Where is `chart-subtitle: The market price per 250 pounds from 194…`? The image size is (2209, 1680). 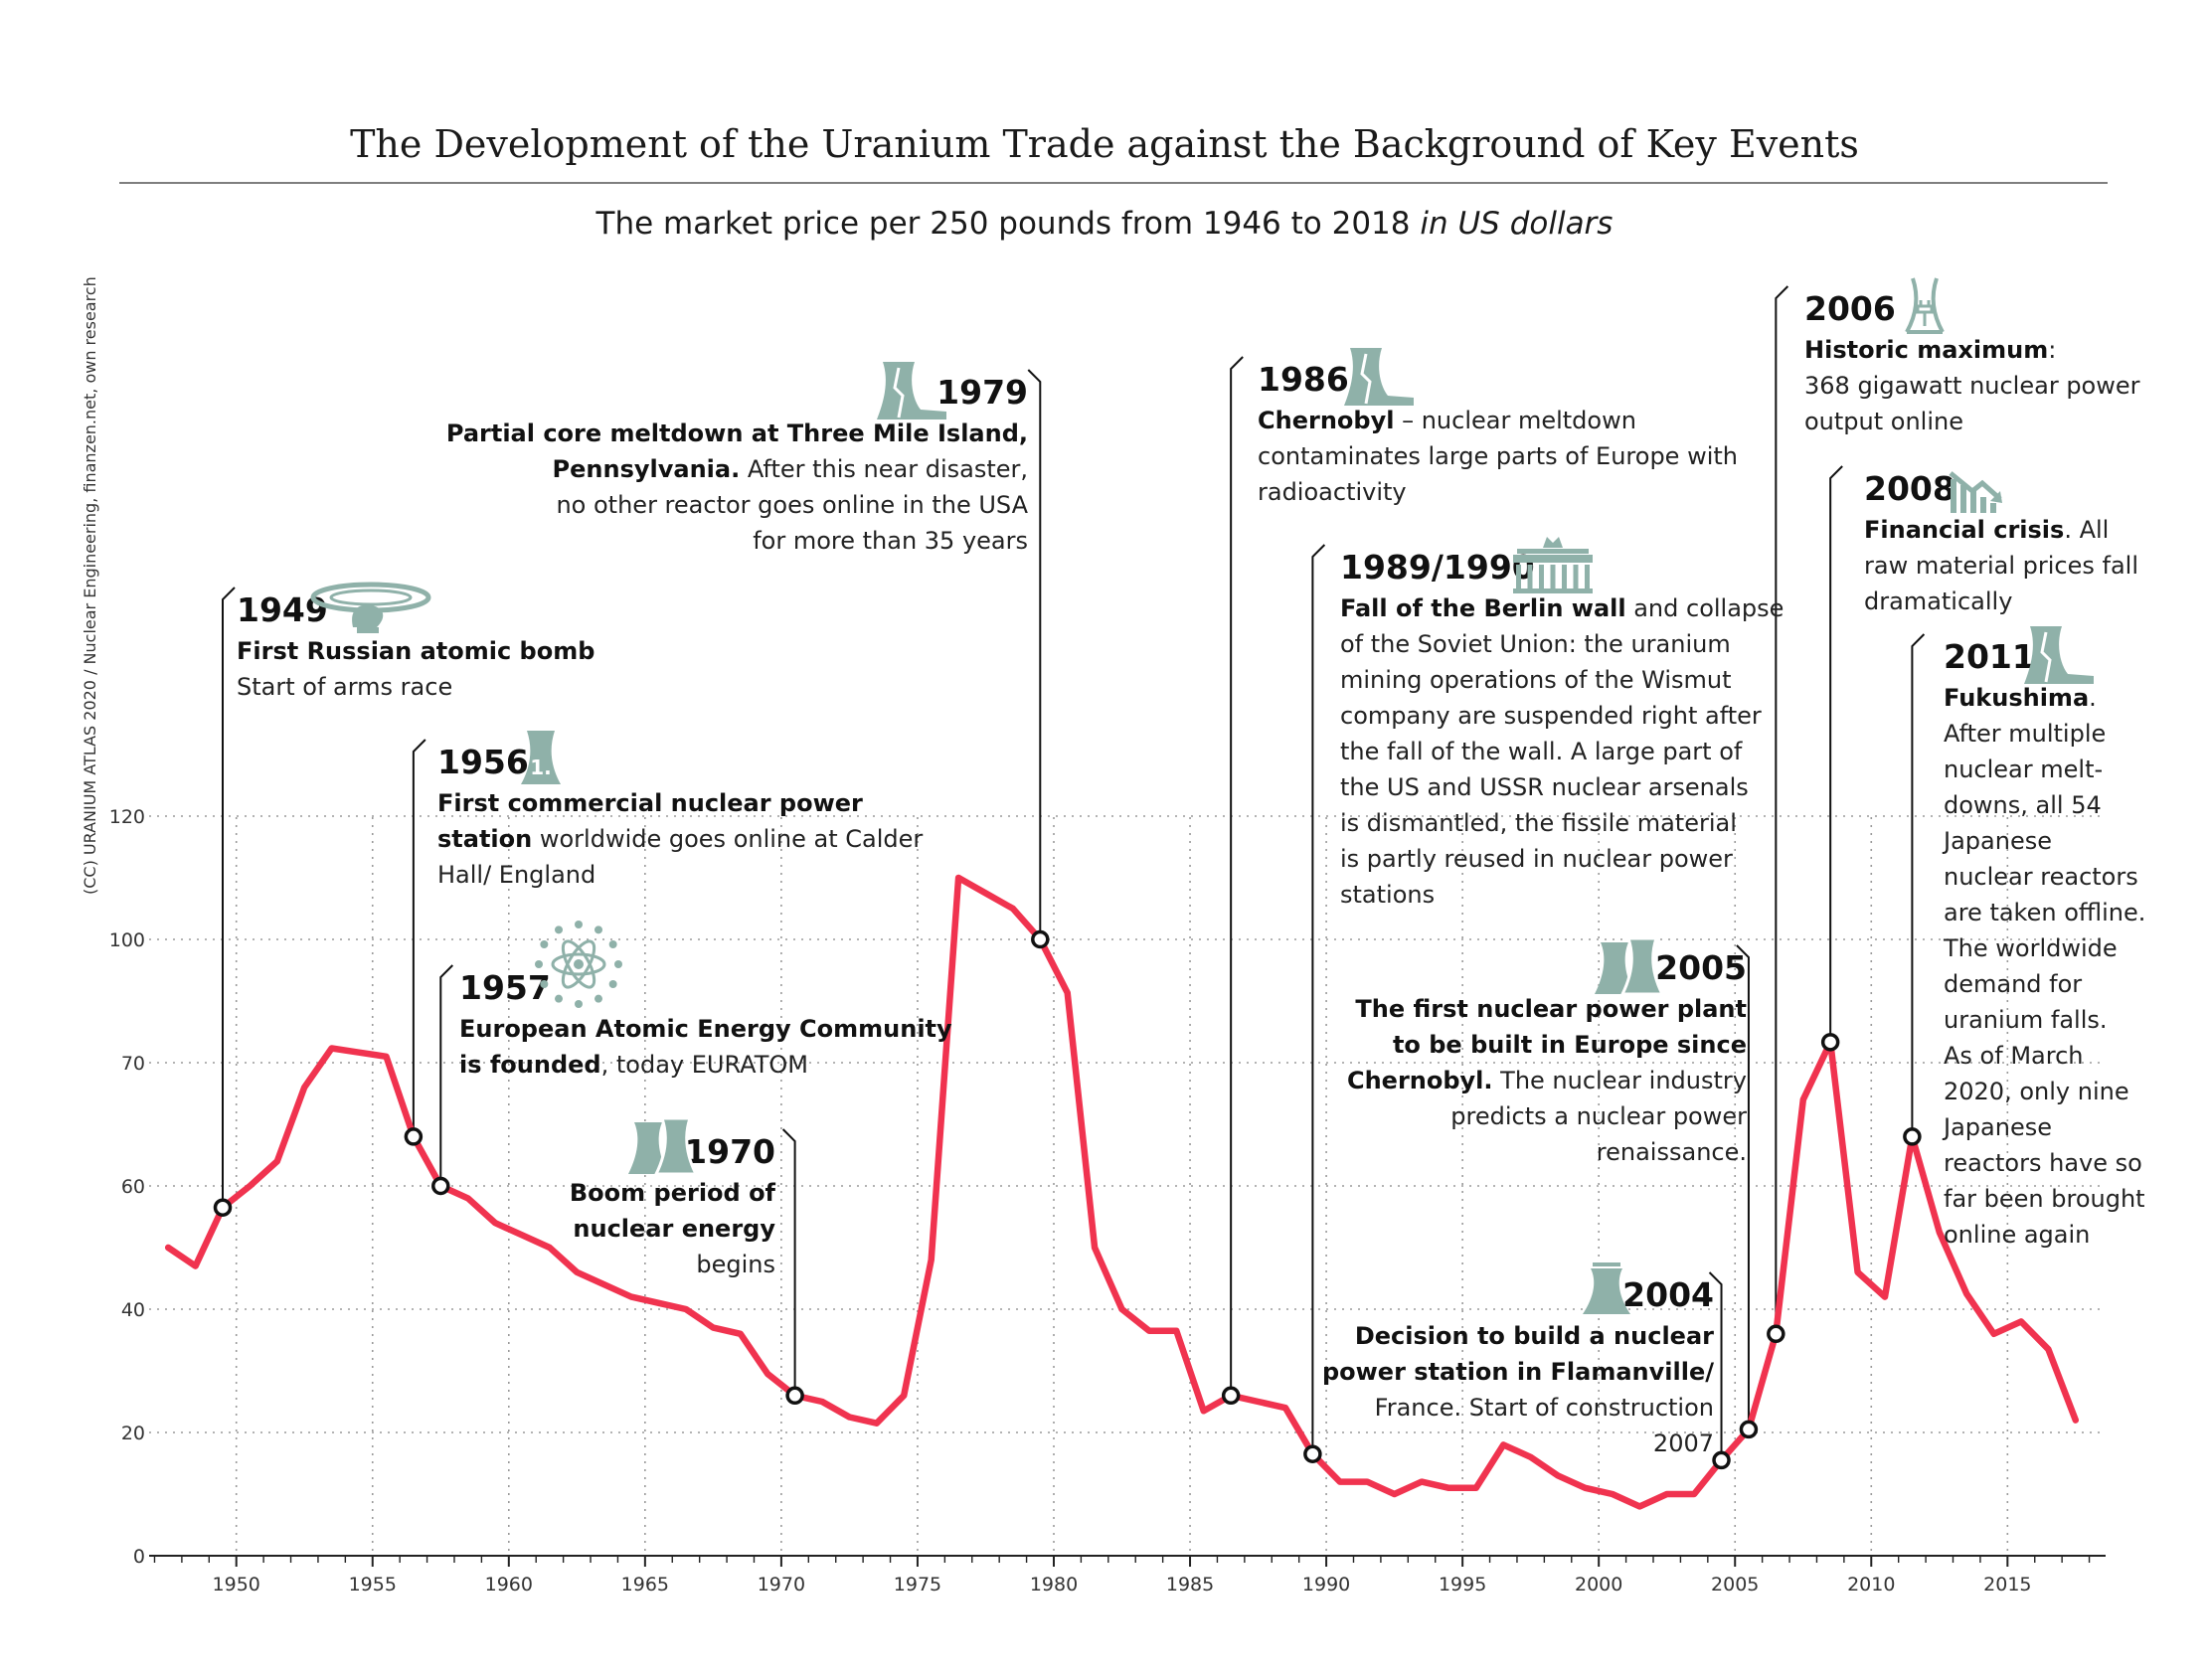 chart-subtitle: The market price per 250 pounds from 194… is located at coordinates (1104, 224).